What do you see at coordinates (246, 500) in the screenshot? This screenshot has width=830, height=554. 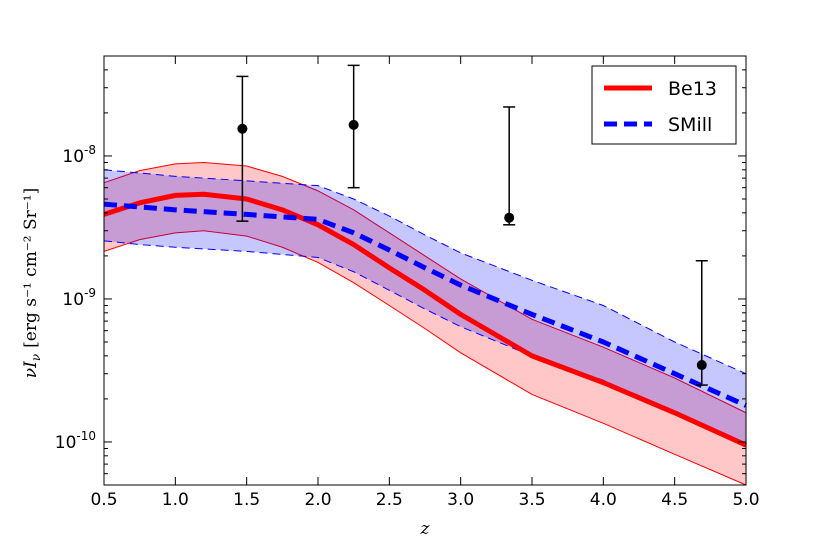 I see `x-tick-label: 1.5` at bounding box center [246, 500].